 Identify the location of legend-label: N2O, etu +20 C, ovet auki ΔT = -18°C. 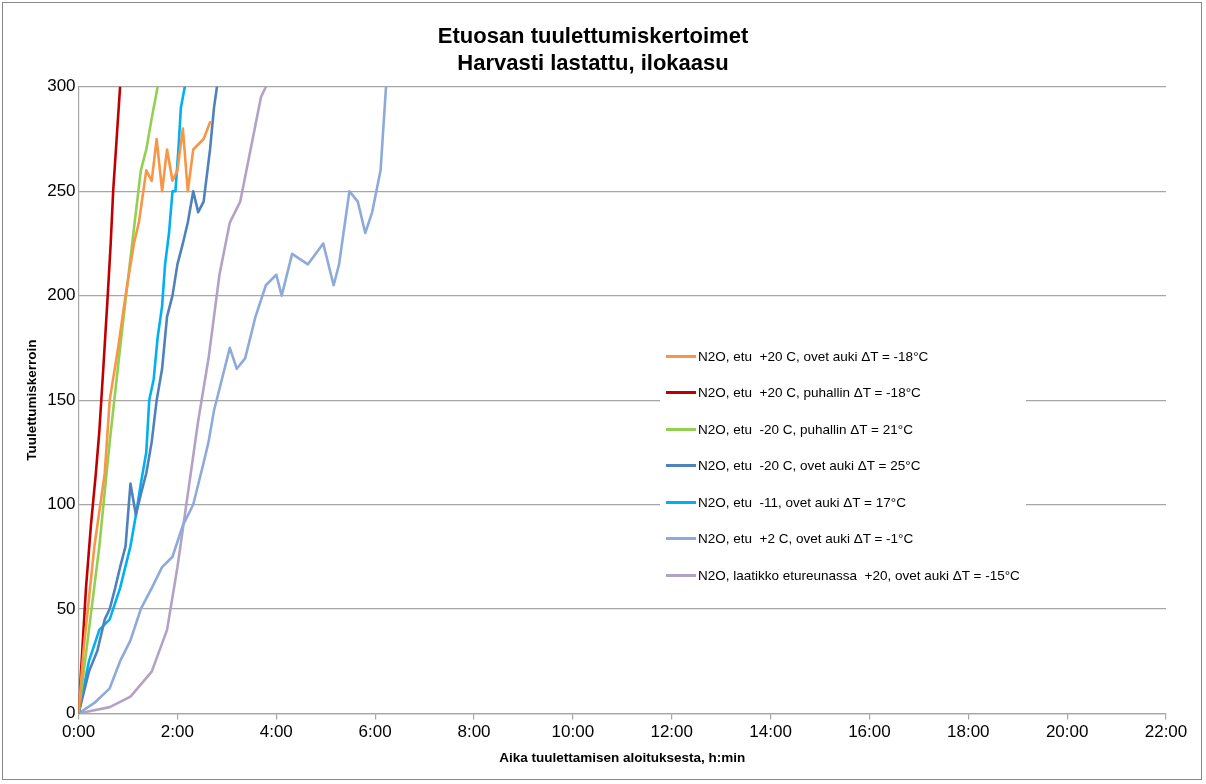
(813, 356).